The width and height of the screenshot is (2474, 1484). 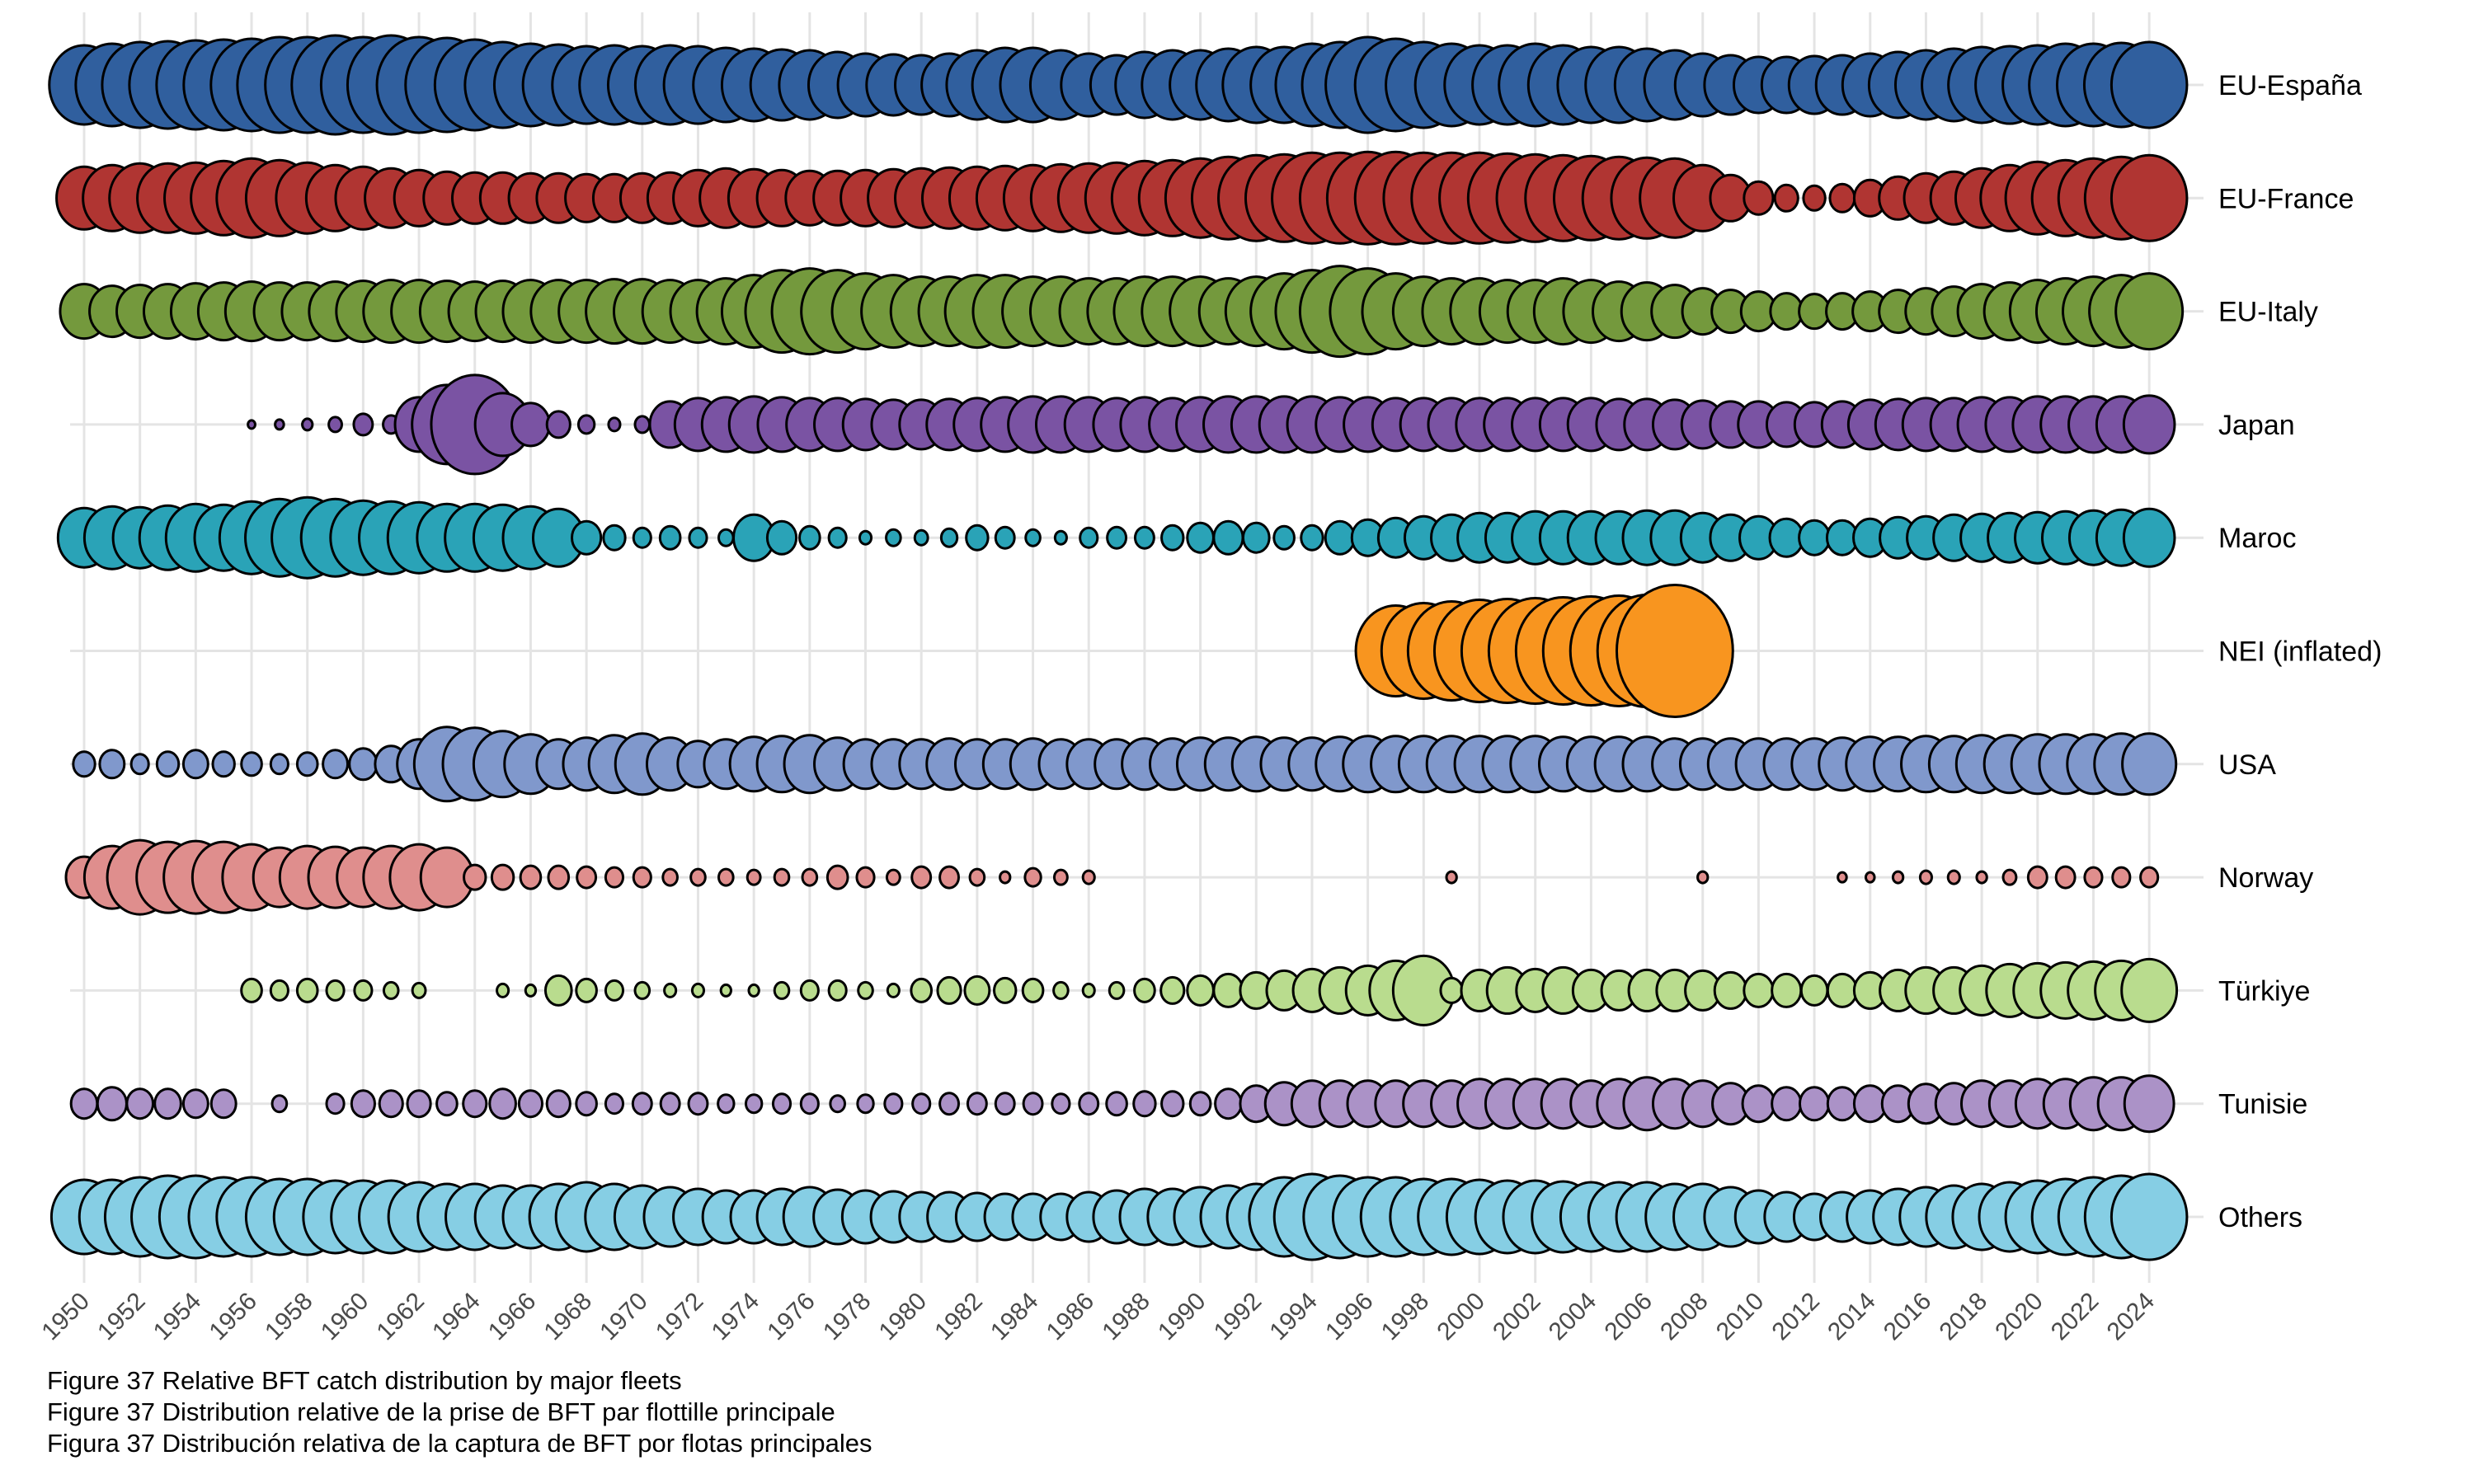 I want to click on x-tick-label: 2024, so click(x=2131, y=1317).